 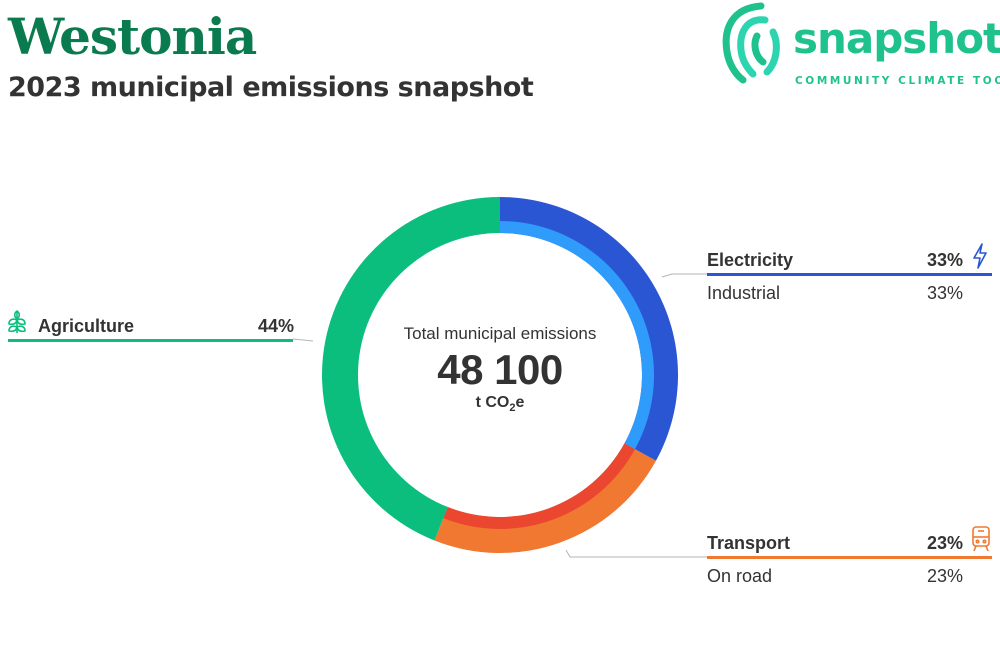 I want to click on lightning-icon, so click(x=980, y=256).